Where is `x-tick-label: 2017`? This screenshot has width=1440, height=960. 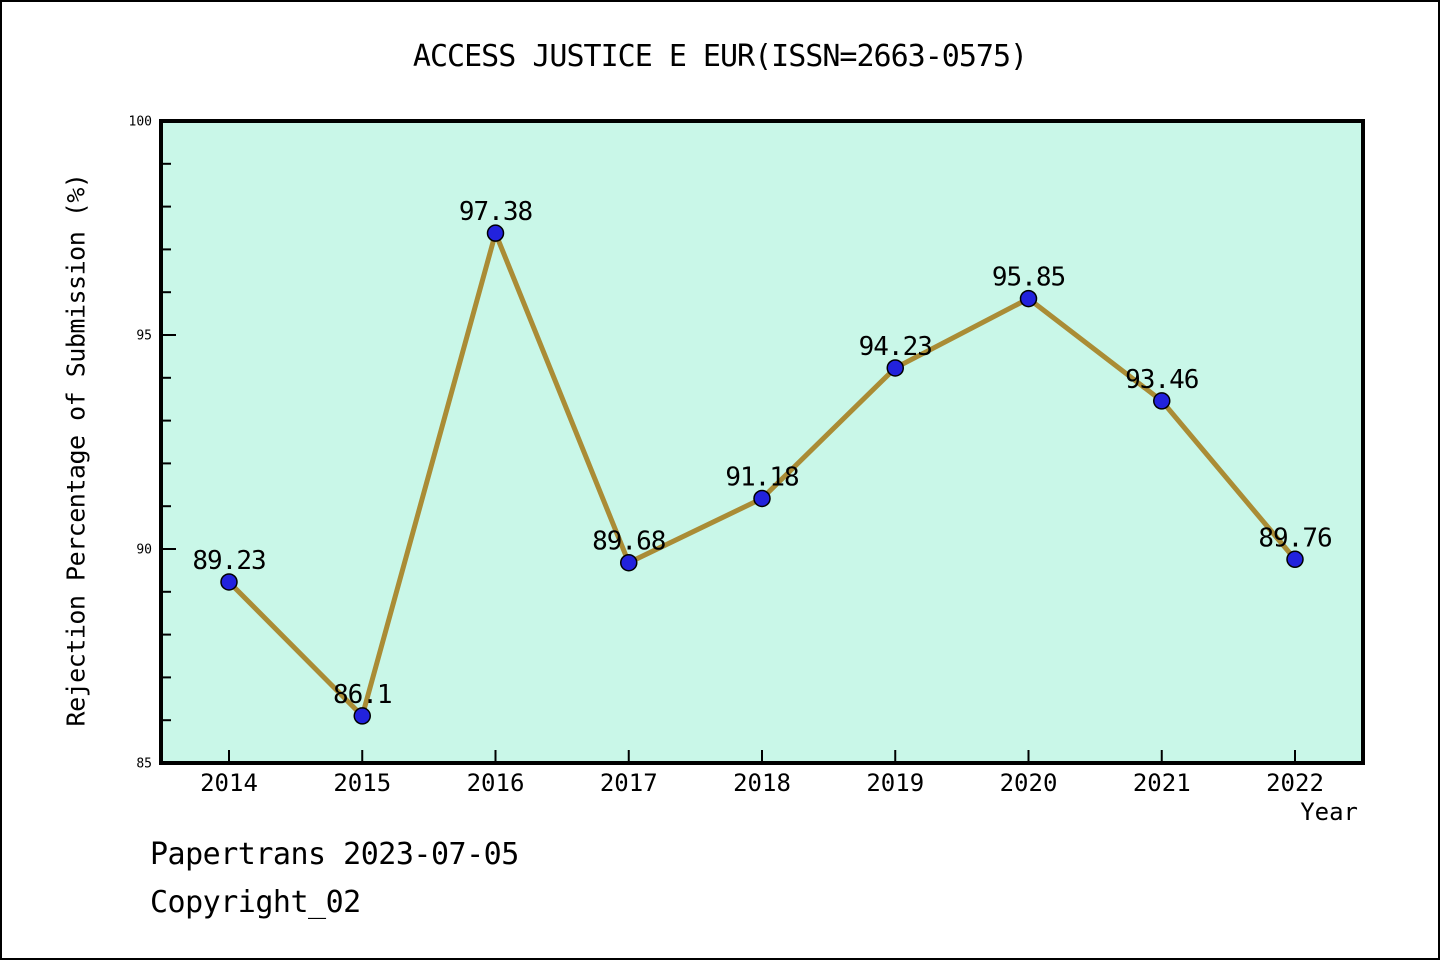 x-tick-label: 2017 is located at coordinates (629, 783).